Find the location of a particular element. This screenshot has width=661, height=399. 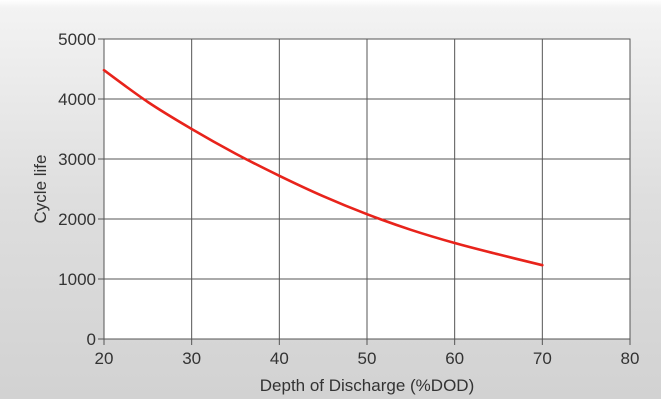

y-tick-label: 1000 is located at coordinates (77, 279).